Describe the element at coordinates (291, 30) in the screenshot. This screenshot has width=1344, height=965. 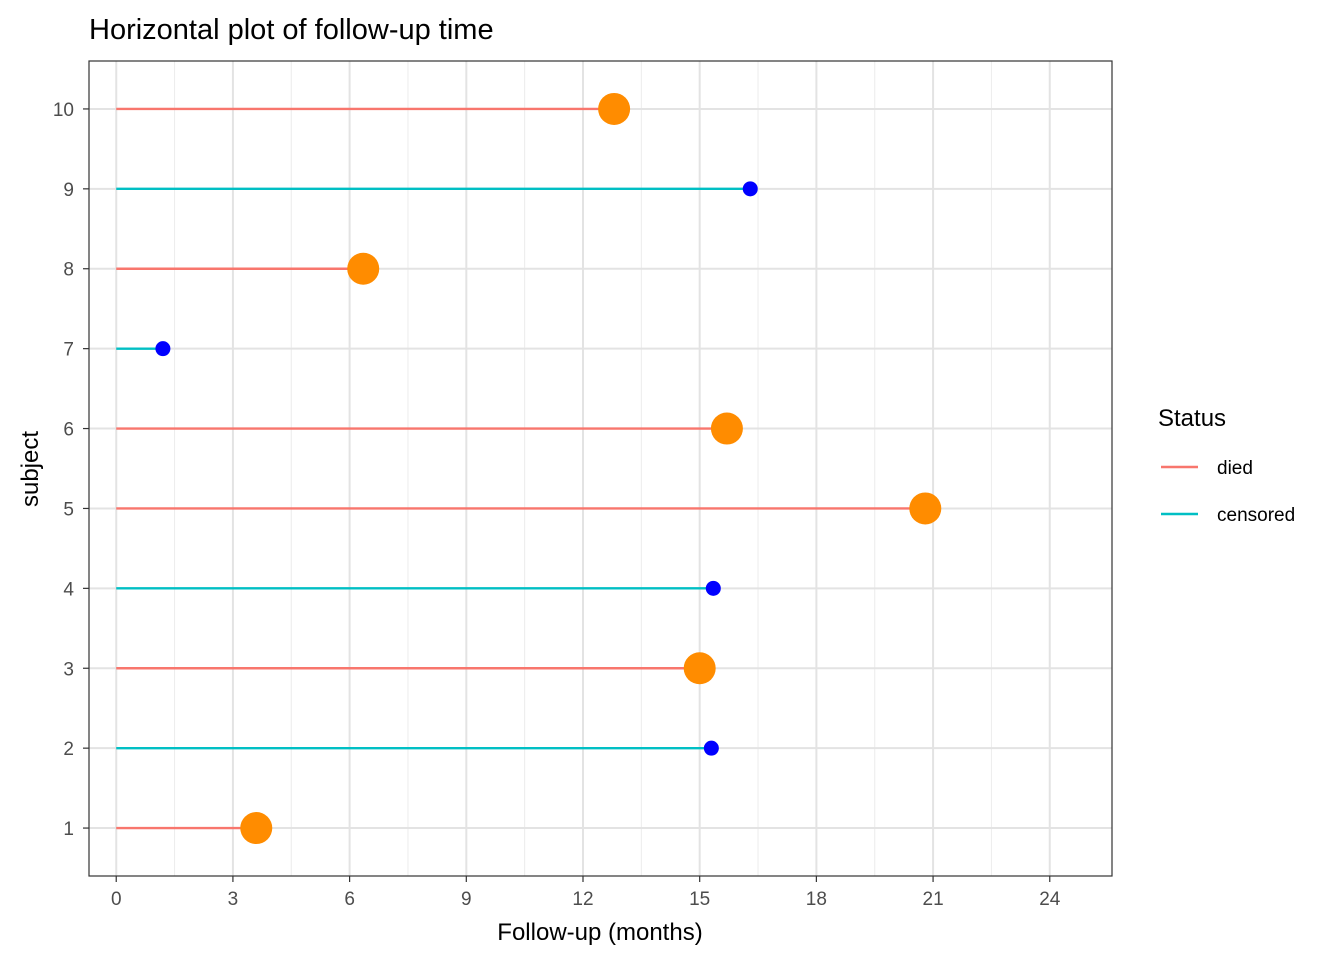
I see `chart-title: Horizontal plot of follow-up time` at that location.